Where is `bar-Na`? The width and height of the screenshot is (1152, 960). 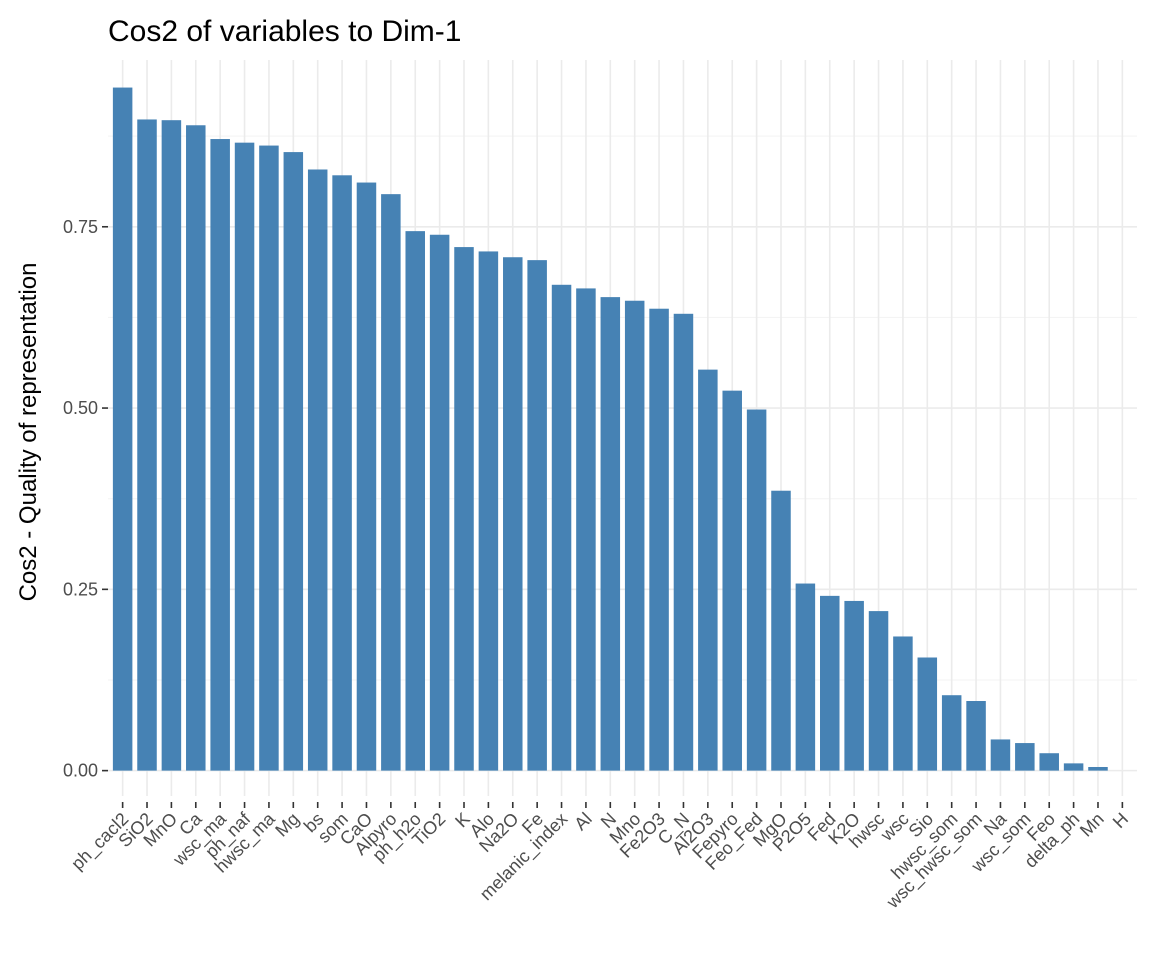
bar-Na is located at coordinates (1000, 755).